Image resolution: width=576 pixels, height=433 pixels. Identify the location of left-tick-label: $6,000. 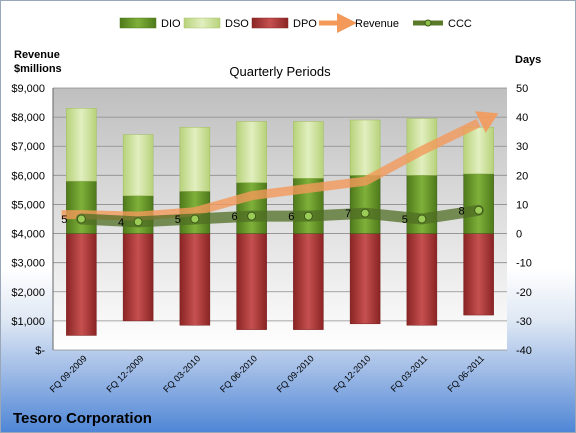
(28, 176).